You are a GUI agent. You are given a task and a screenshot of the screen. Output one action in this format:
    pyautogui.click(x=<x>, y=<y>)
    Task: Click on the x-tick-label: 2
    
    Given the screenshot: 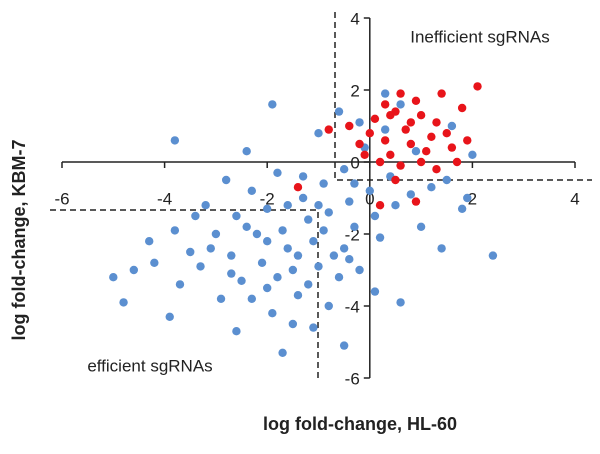 What is the action you would take?
    pyautogui.click(x=472, y=198)
    